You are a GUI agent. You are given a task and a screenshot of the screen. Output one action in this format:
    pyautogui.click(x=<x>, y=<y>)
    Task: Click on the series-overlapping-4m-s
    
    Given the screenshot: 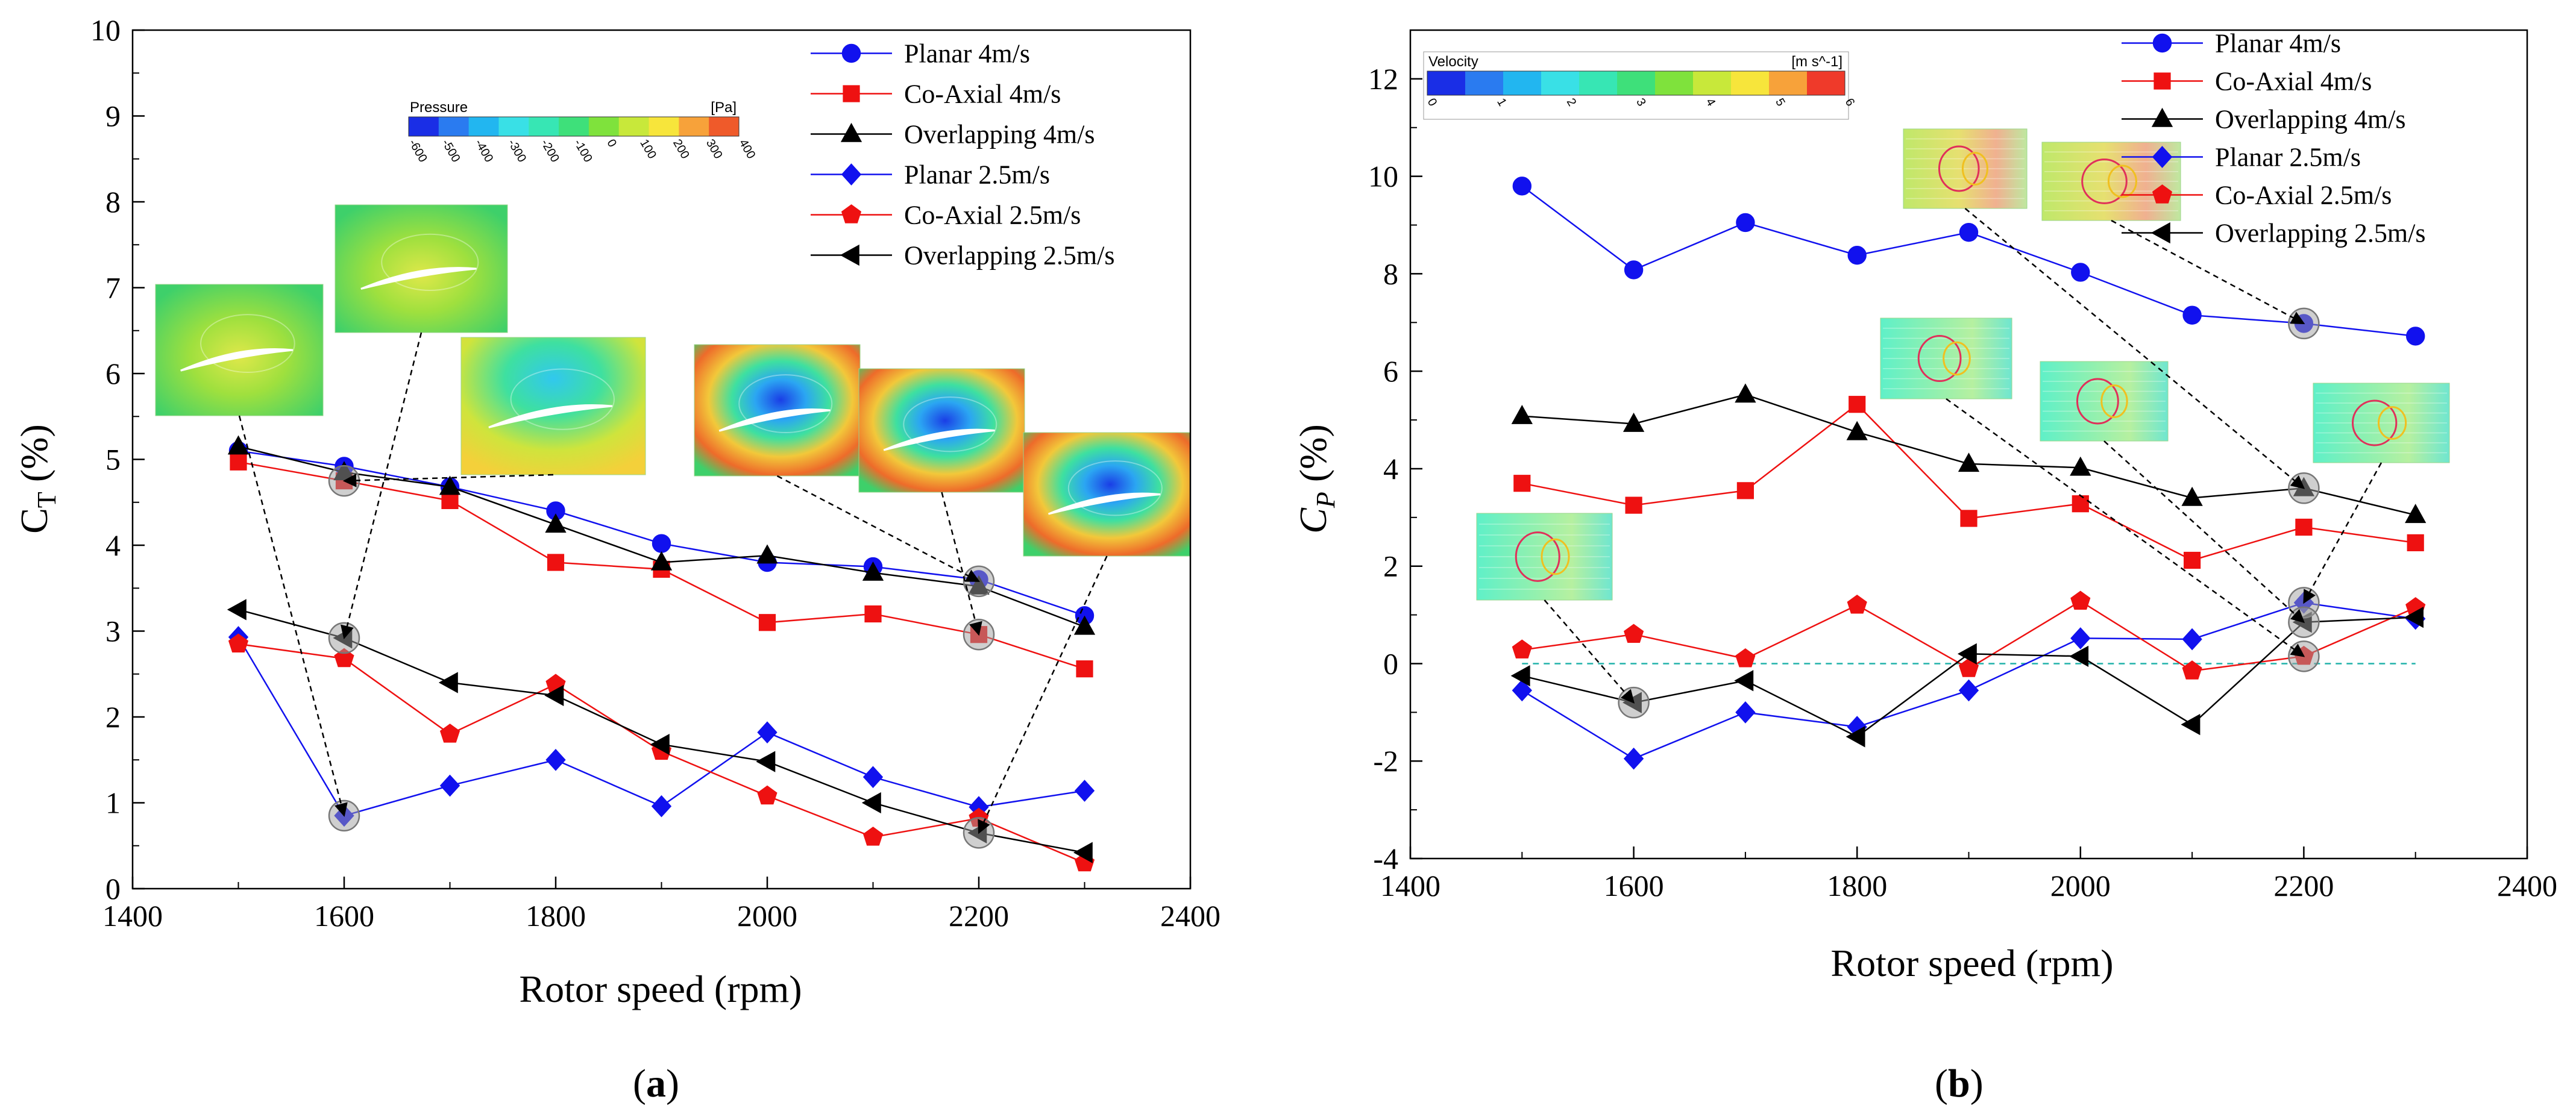 What is the action you would take?
    pyautogui.click(x=1969, y=453)
    